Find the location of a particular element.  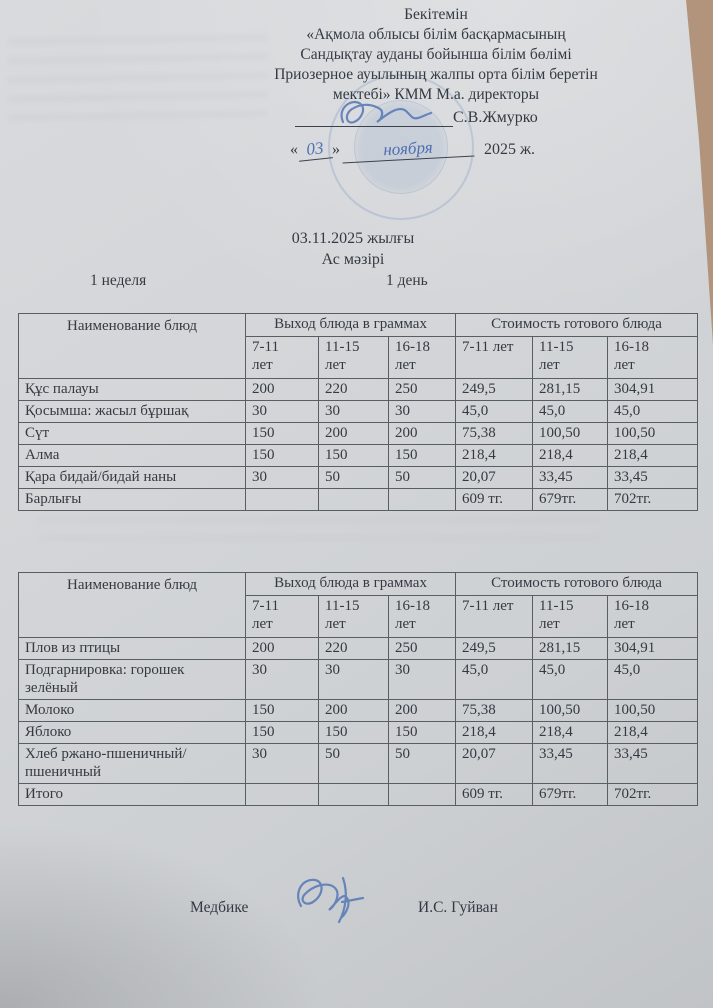

director-signature-row: С.В.Жмурко is located at coordinates (416, 113).